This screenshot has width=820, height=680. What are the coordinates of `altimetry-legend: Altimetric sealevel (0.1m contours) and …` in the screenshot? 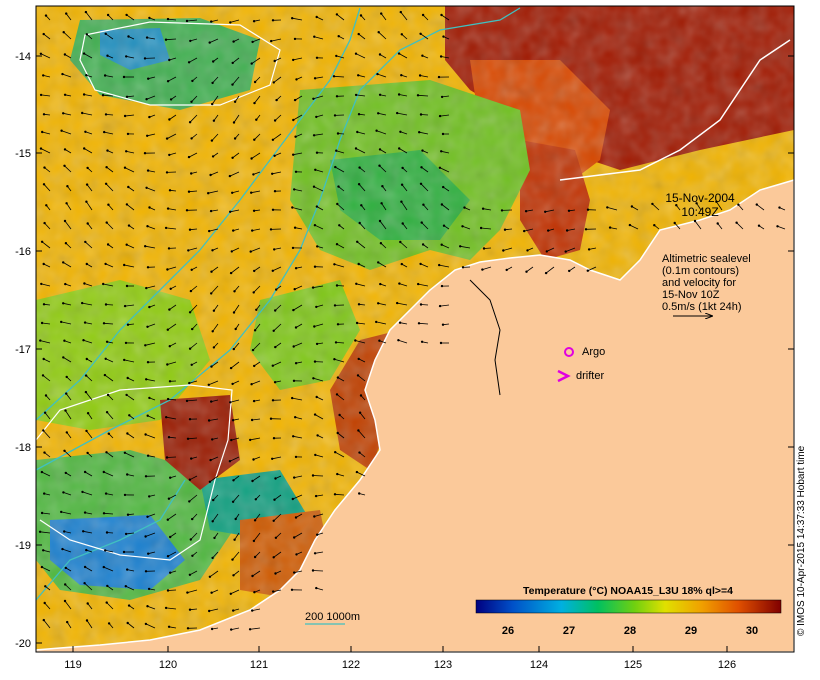 It's located at (706, 284).